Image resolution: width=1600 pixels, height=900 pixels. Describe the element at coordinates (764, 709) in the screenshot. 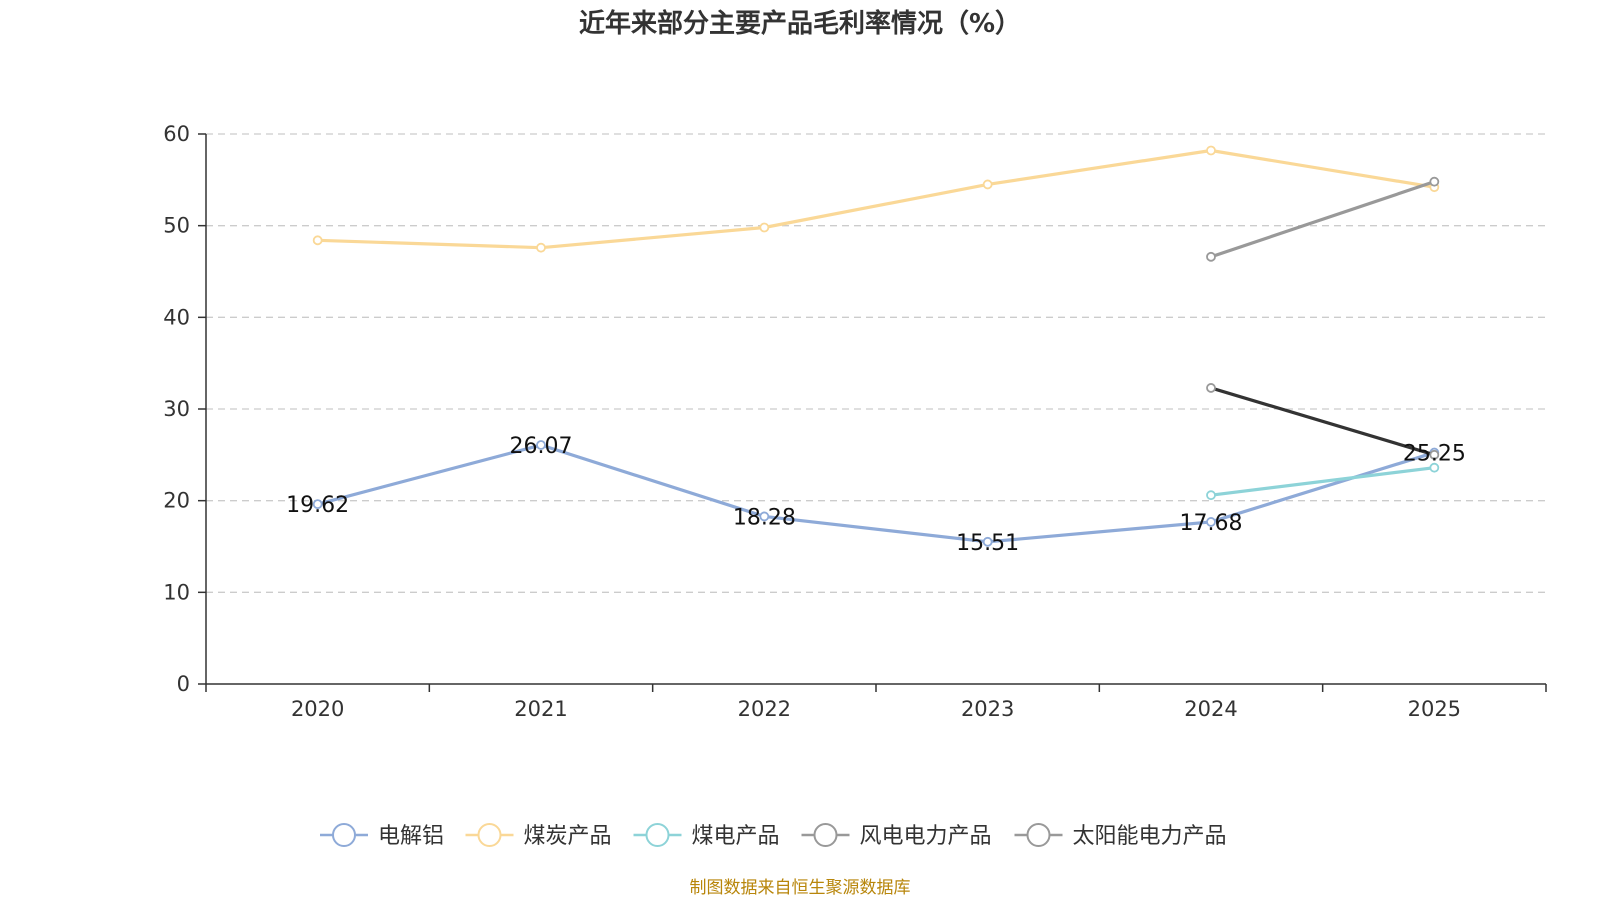

I see `x-tick-label: 2022` at that location.